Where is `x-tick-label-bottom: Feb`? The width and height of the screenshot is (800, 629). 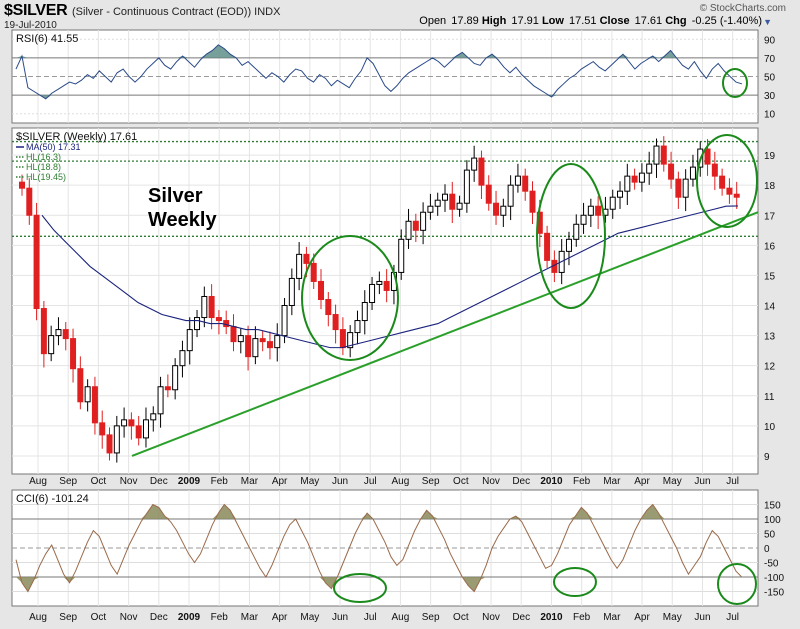
x-tick-label-bottom: Feb is located at coordinates (582, 617).